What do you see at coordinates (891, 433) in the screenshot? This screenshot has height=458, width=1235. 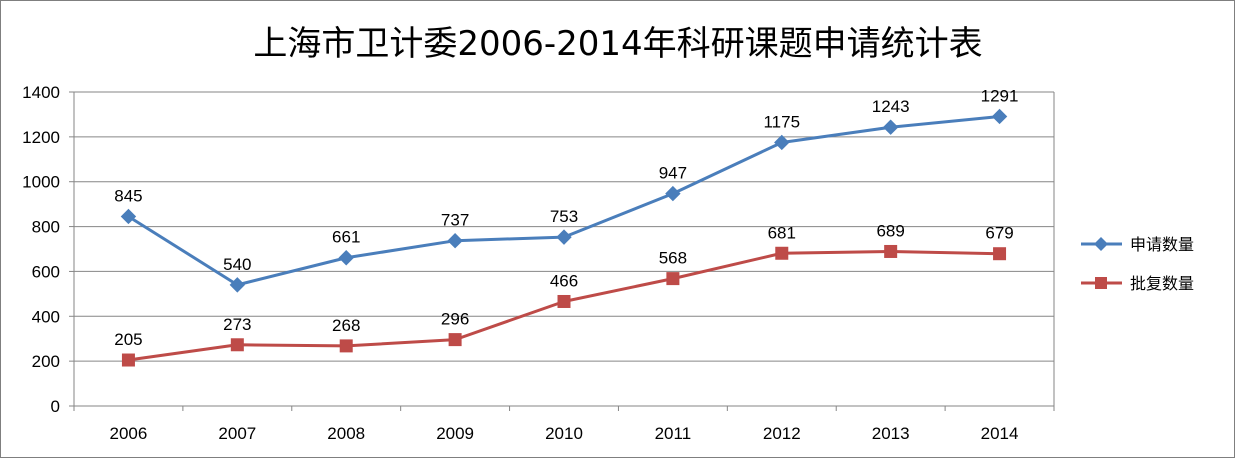 I see `x-tick-label: 2013` at bounding box center [891, 433].